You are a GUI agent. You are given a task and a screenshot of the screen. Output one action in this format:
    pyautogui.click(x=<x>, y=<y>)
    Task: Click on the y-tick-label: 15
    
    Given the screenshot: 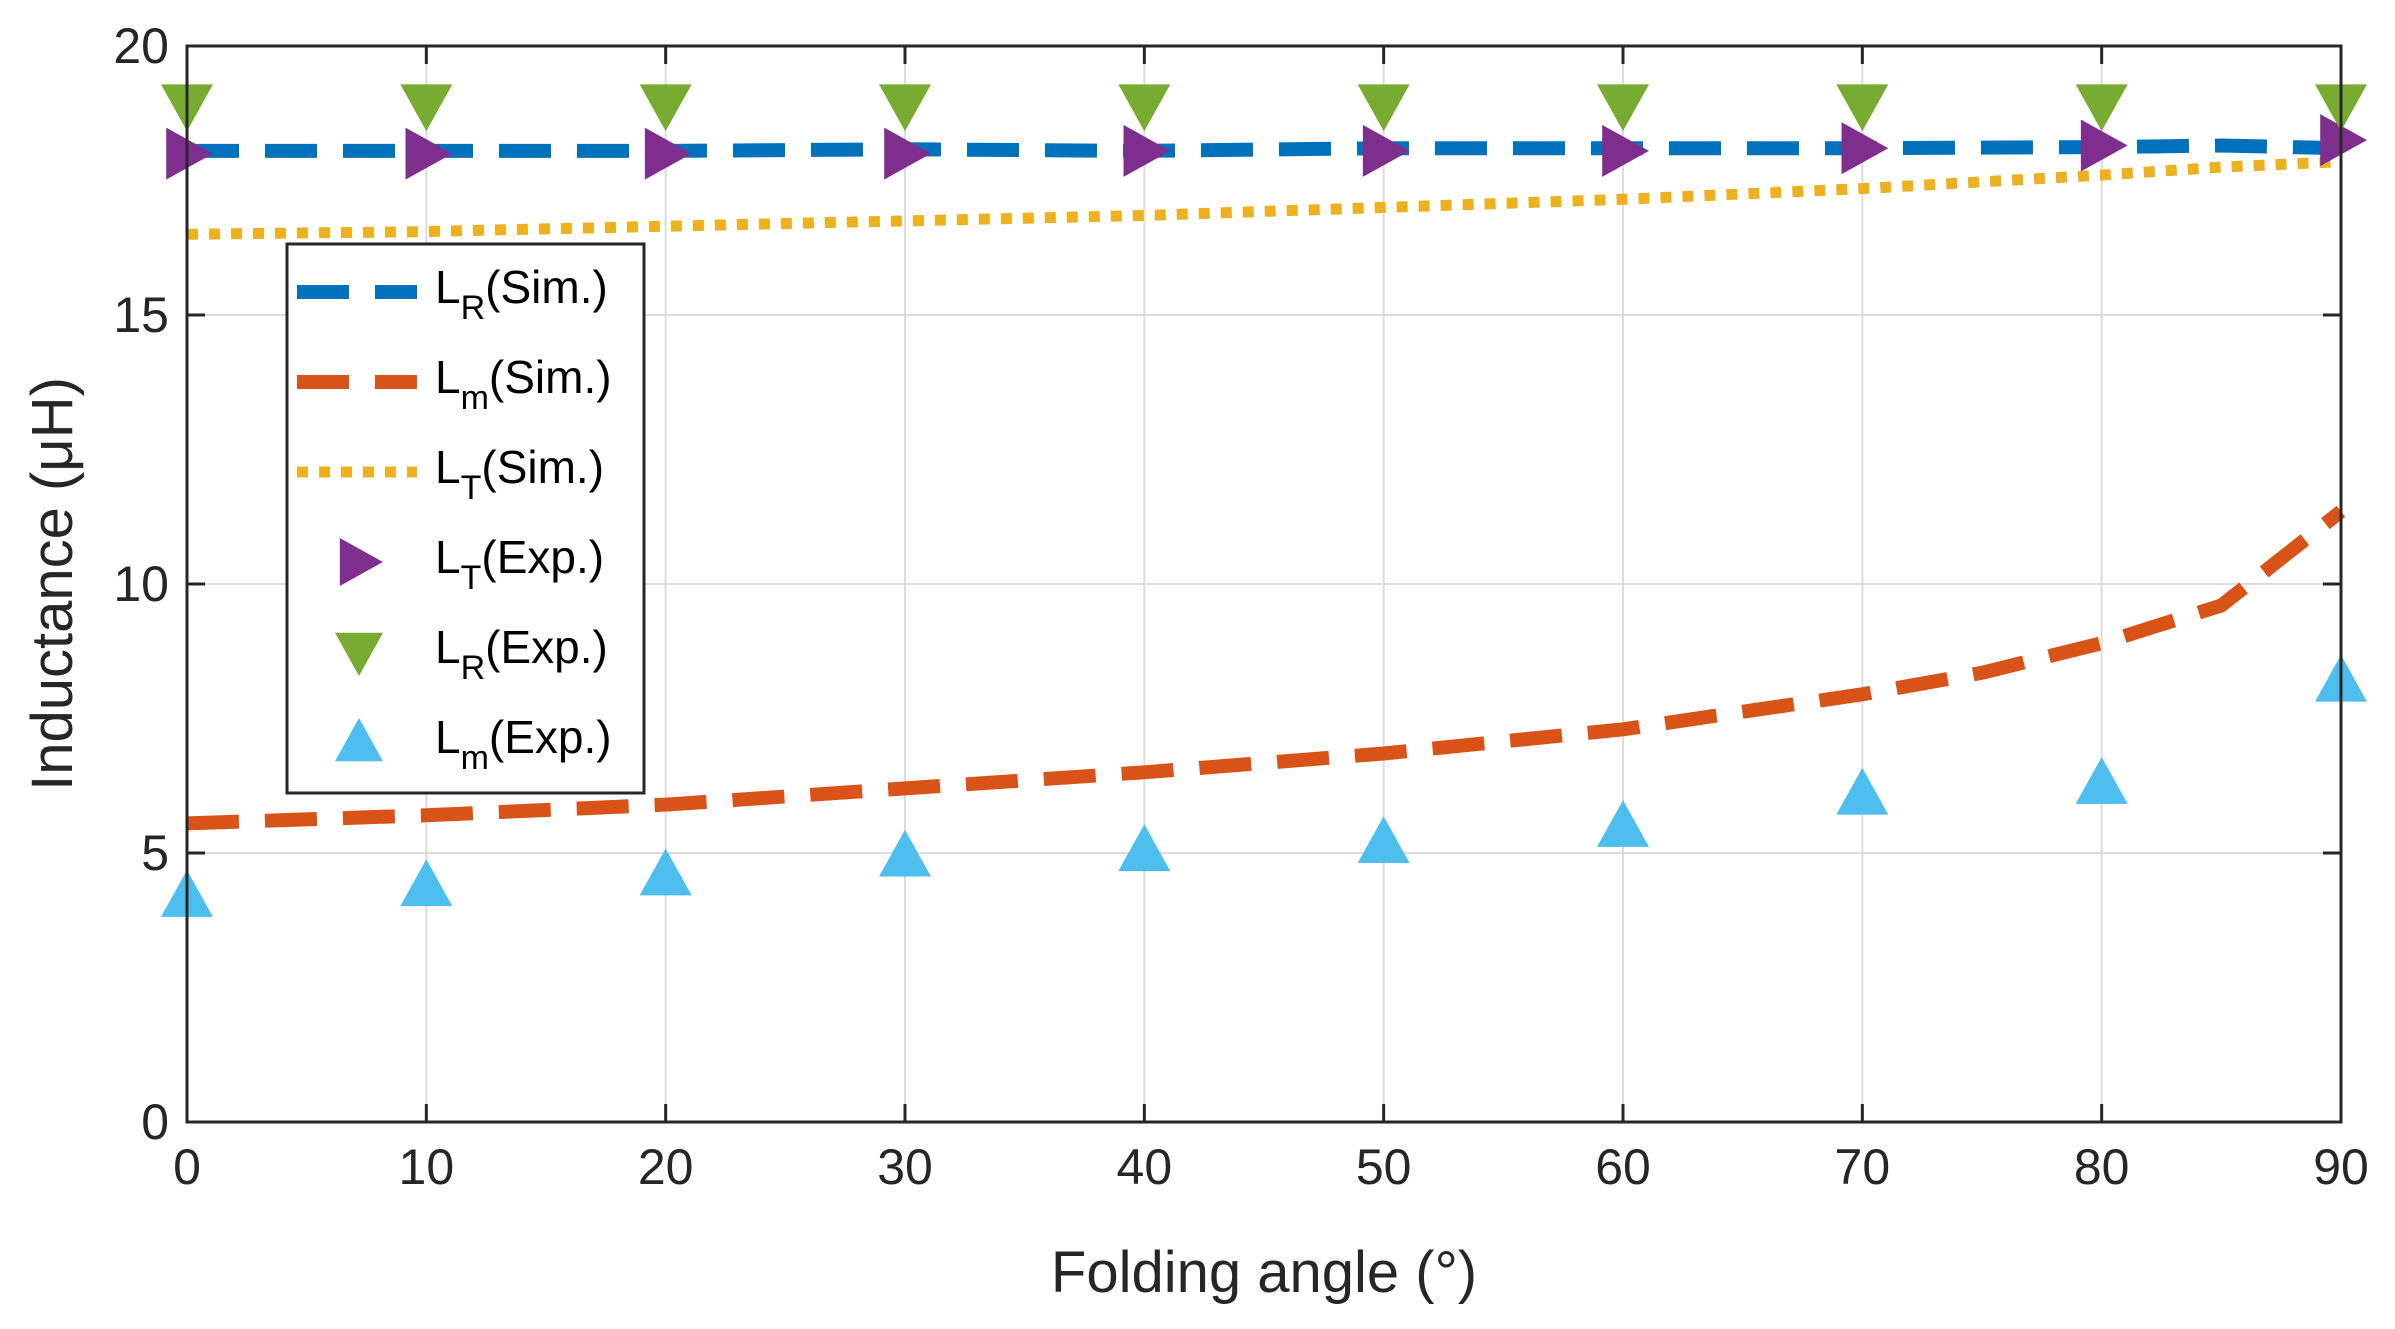 What is the action you would take?
    pyautogui.click(x=141, y=315)
    